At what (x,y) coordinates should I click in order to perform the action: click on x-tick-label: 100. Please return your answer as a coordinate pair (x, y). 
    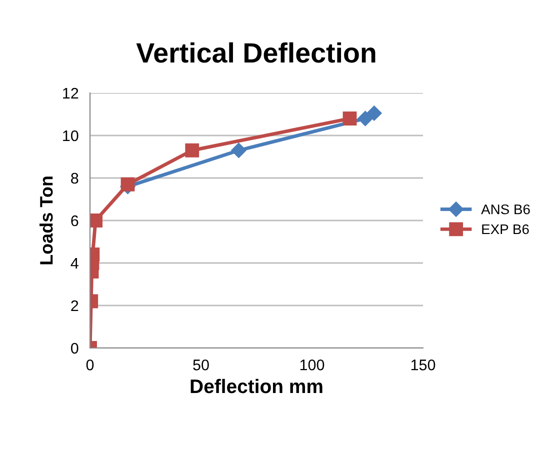
    Looking at the image, I should click on (312, 365).